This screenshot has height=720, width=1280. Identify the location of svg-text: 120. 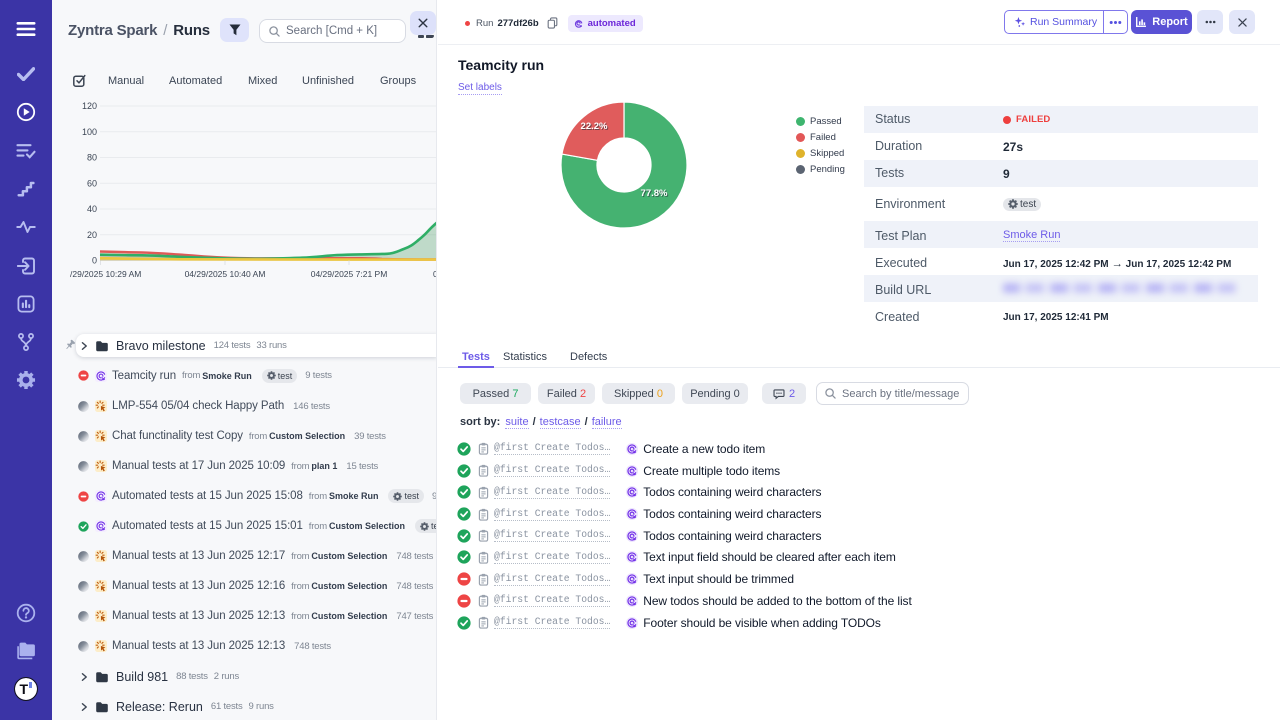
(89, 106).